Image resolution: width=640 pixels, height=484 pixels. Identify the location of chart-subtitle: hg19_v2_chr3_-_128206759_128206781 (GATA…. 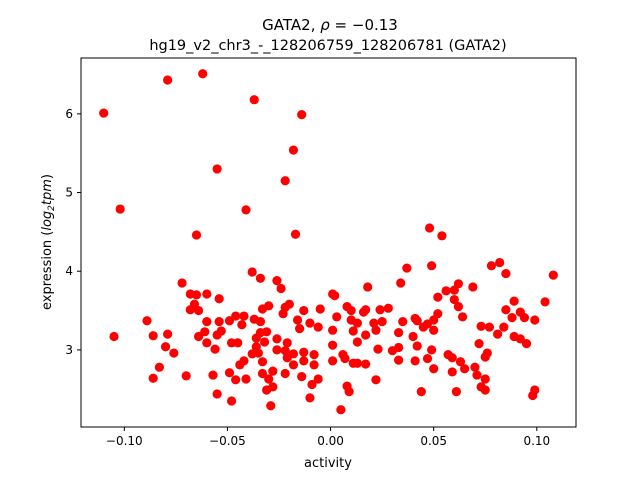
(327, 46).